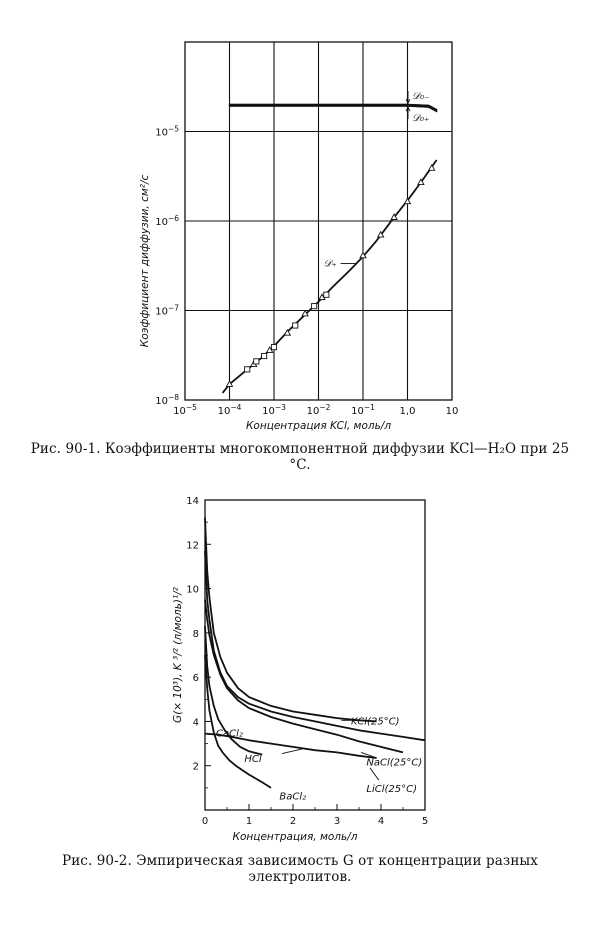 The width and height of the screenshot is (600, 928). I want to click on label-bacl2: BaCl₂, so click(292, 797).